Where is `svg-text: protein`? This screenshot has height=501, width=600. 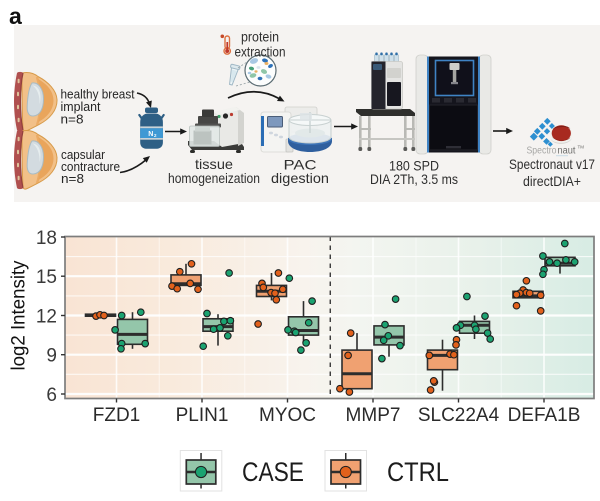
svg-text: protein is located at coordinates (260, 37).